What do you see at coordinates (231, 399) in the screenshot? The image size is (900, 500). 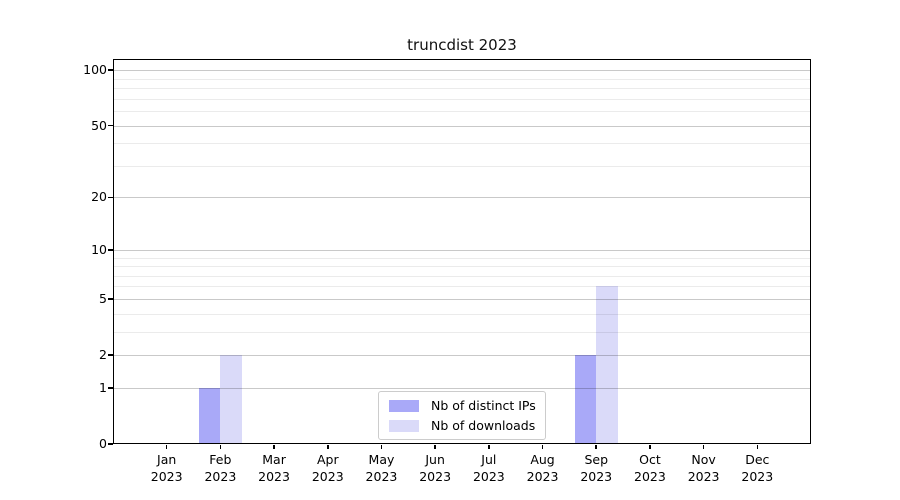 I see `bar-downloads-feb` at bounding box center [231, 399].